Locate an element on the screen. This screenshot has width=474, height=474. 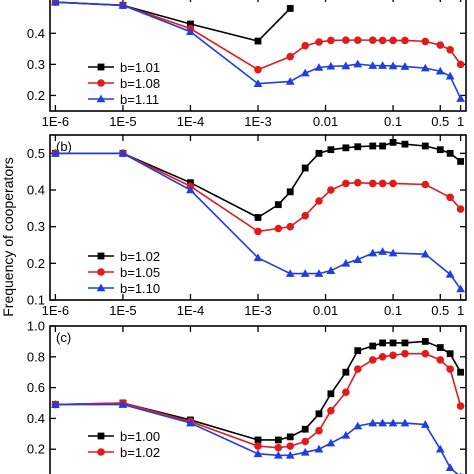
legend-label: b=1.05 is located at coordinates (140, 272).